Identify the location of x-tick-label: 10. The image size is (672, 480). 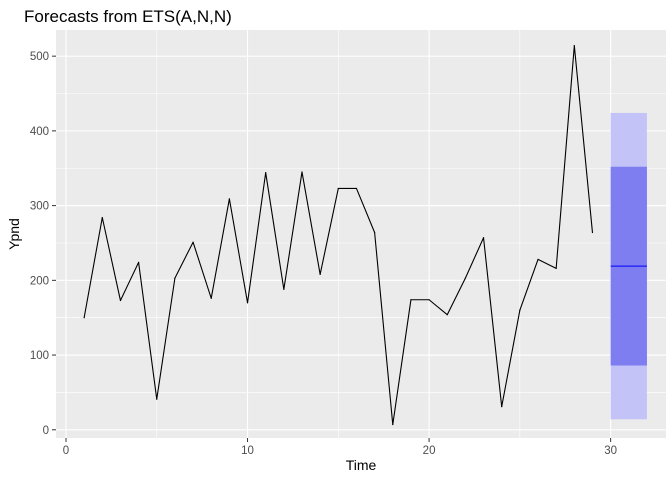
(247, 451).